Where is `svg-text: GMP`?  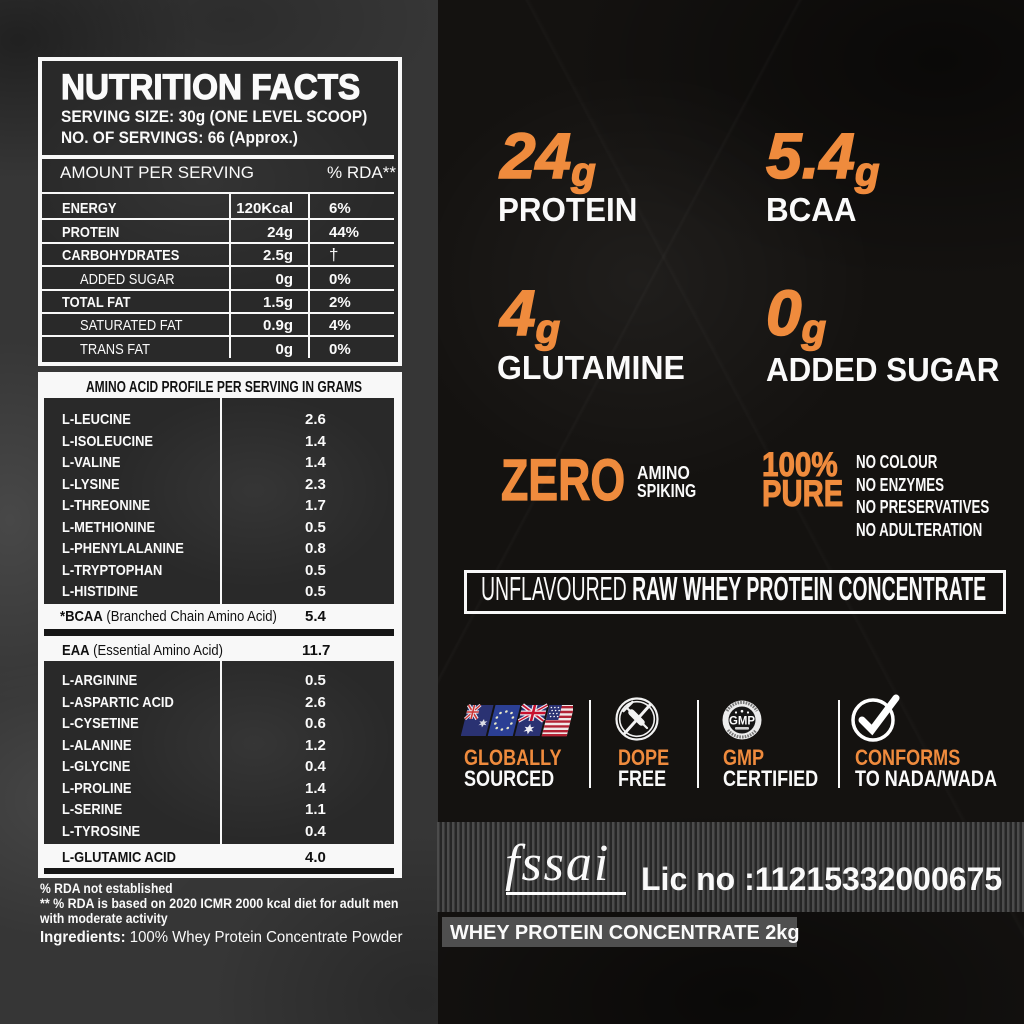 svg-text: GMP is located at coordinates (742, 720).